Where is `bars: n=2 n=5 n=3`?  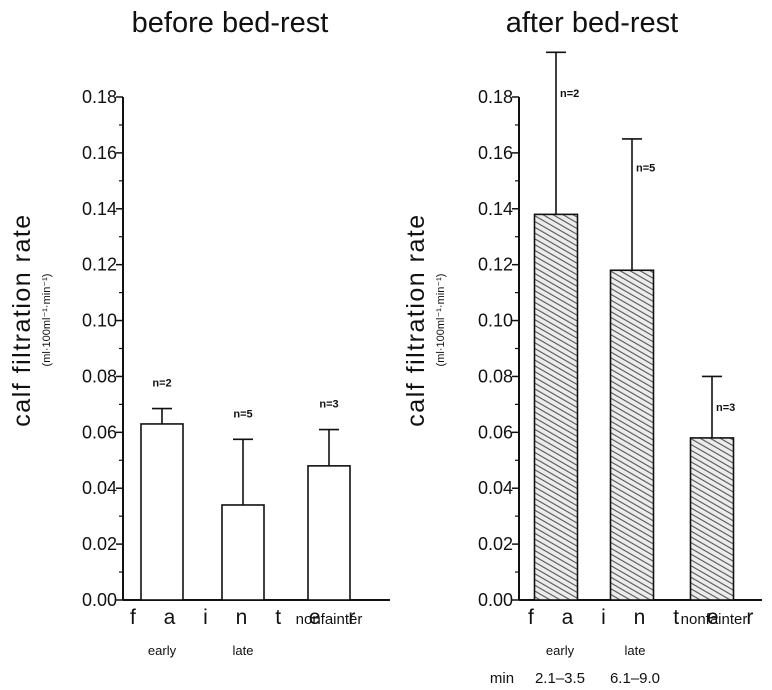 bars: n=2 n=5 n=3 is located at coordinates (245, 489).